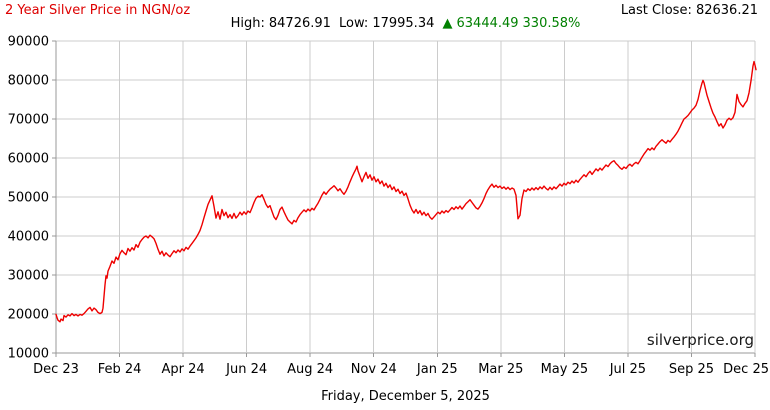  I want to click on x-tick-label: Feb 24, so click(120, 369).